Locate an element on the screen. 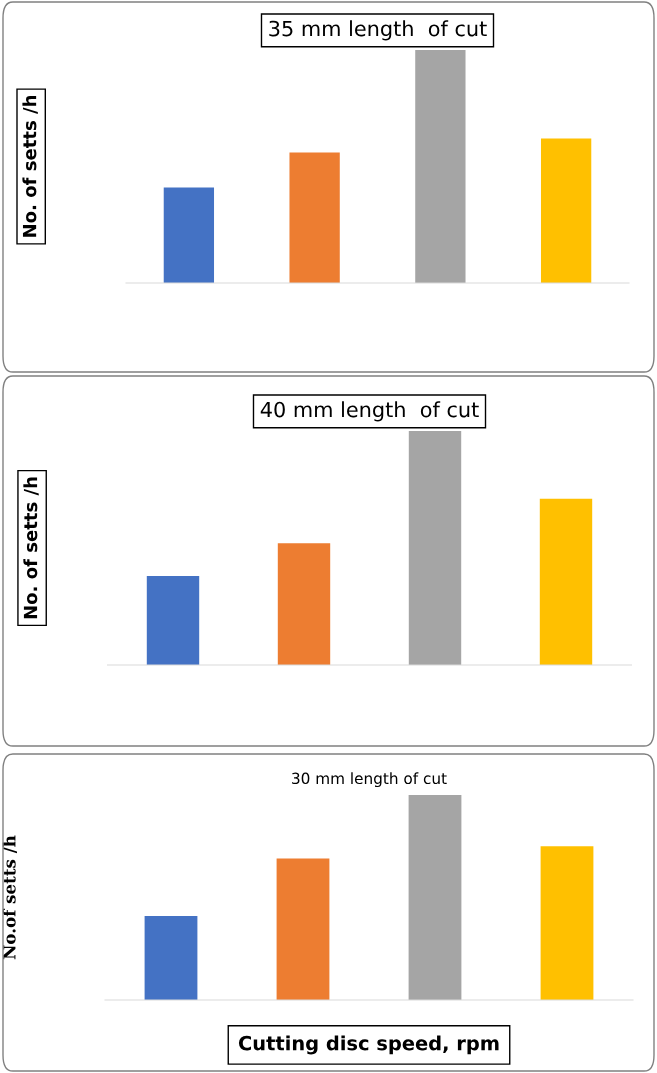 The width and height of the screenshot is (657, 1073). chart-title: 35 mm length of cut is located at coordinates (378, 30).